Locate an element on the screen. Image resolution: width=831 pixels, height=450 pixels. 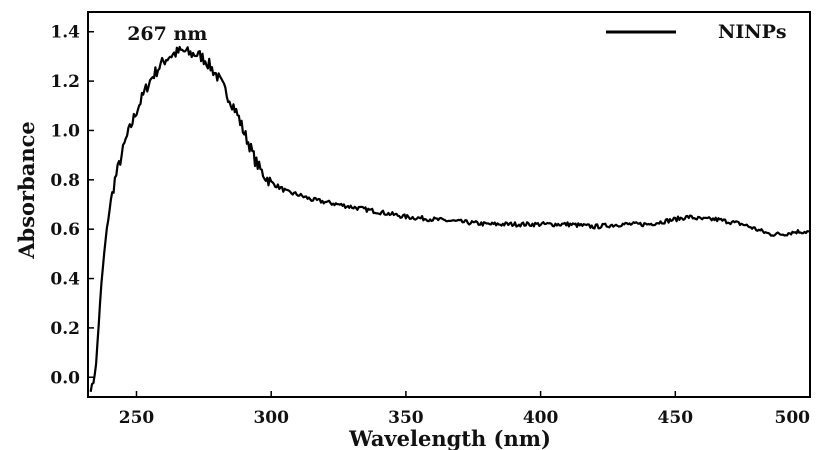
y-tick-label: 0.8 is located at coordinates (65, 181).